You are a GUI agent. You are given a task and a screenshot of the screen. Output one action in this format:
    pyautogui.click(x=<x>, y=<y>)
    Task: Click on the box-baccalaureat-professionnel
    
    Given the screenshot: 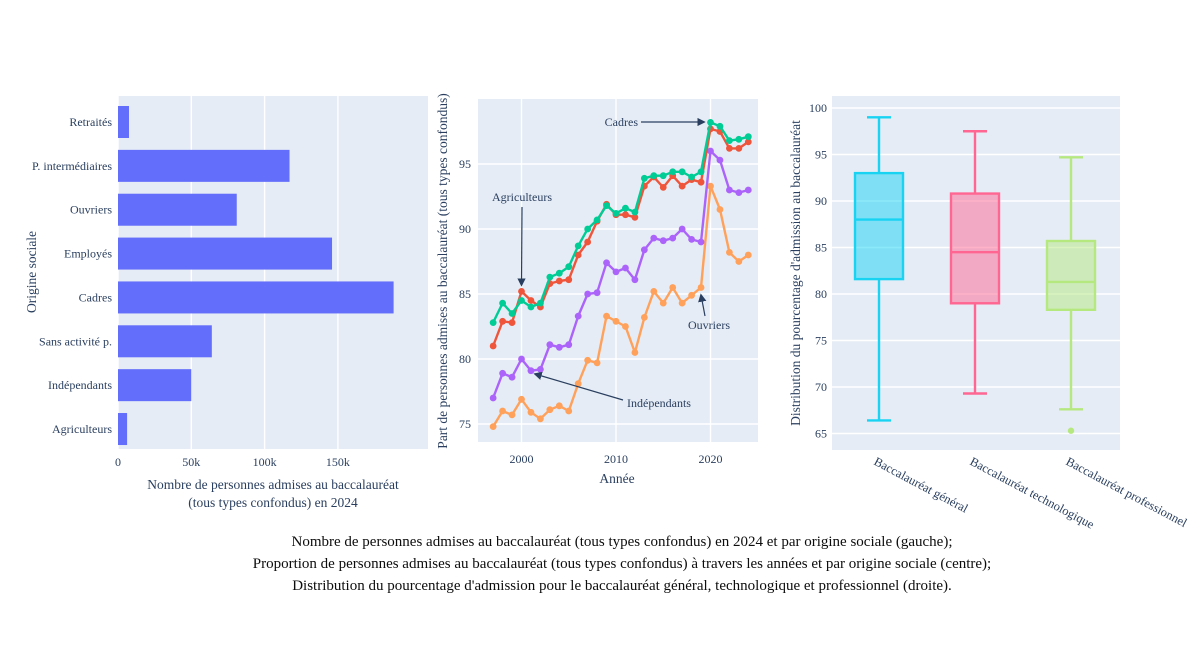 What is the action you would take?
    pyautogui.click(x=1071, y=295)
    